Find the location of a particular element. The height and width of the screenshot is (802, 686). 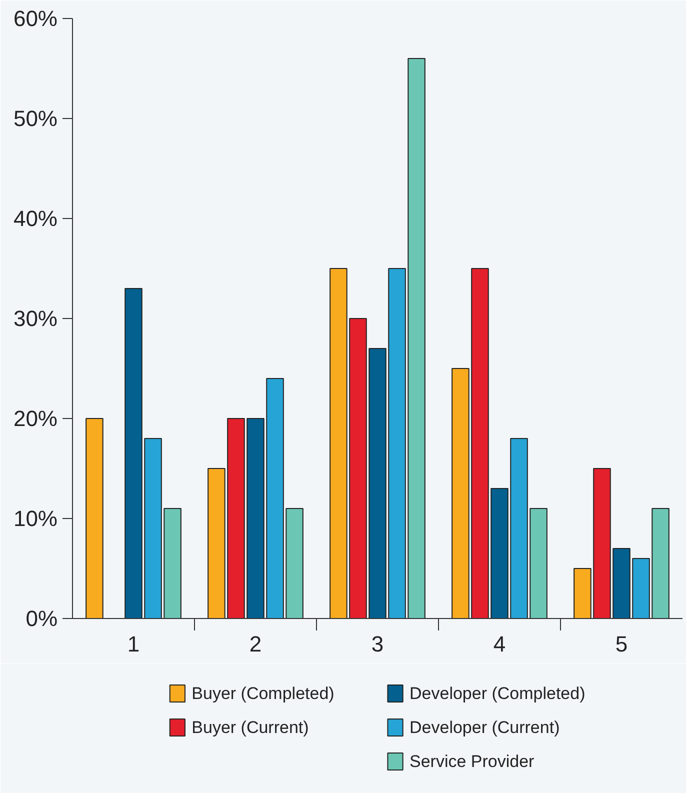

x-tick-label: 4 is located at coordinates (499, 644).